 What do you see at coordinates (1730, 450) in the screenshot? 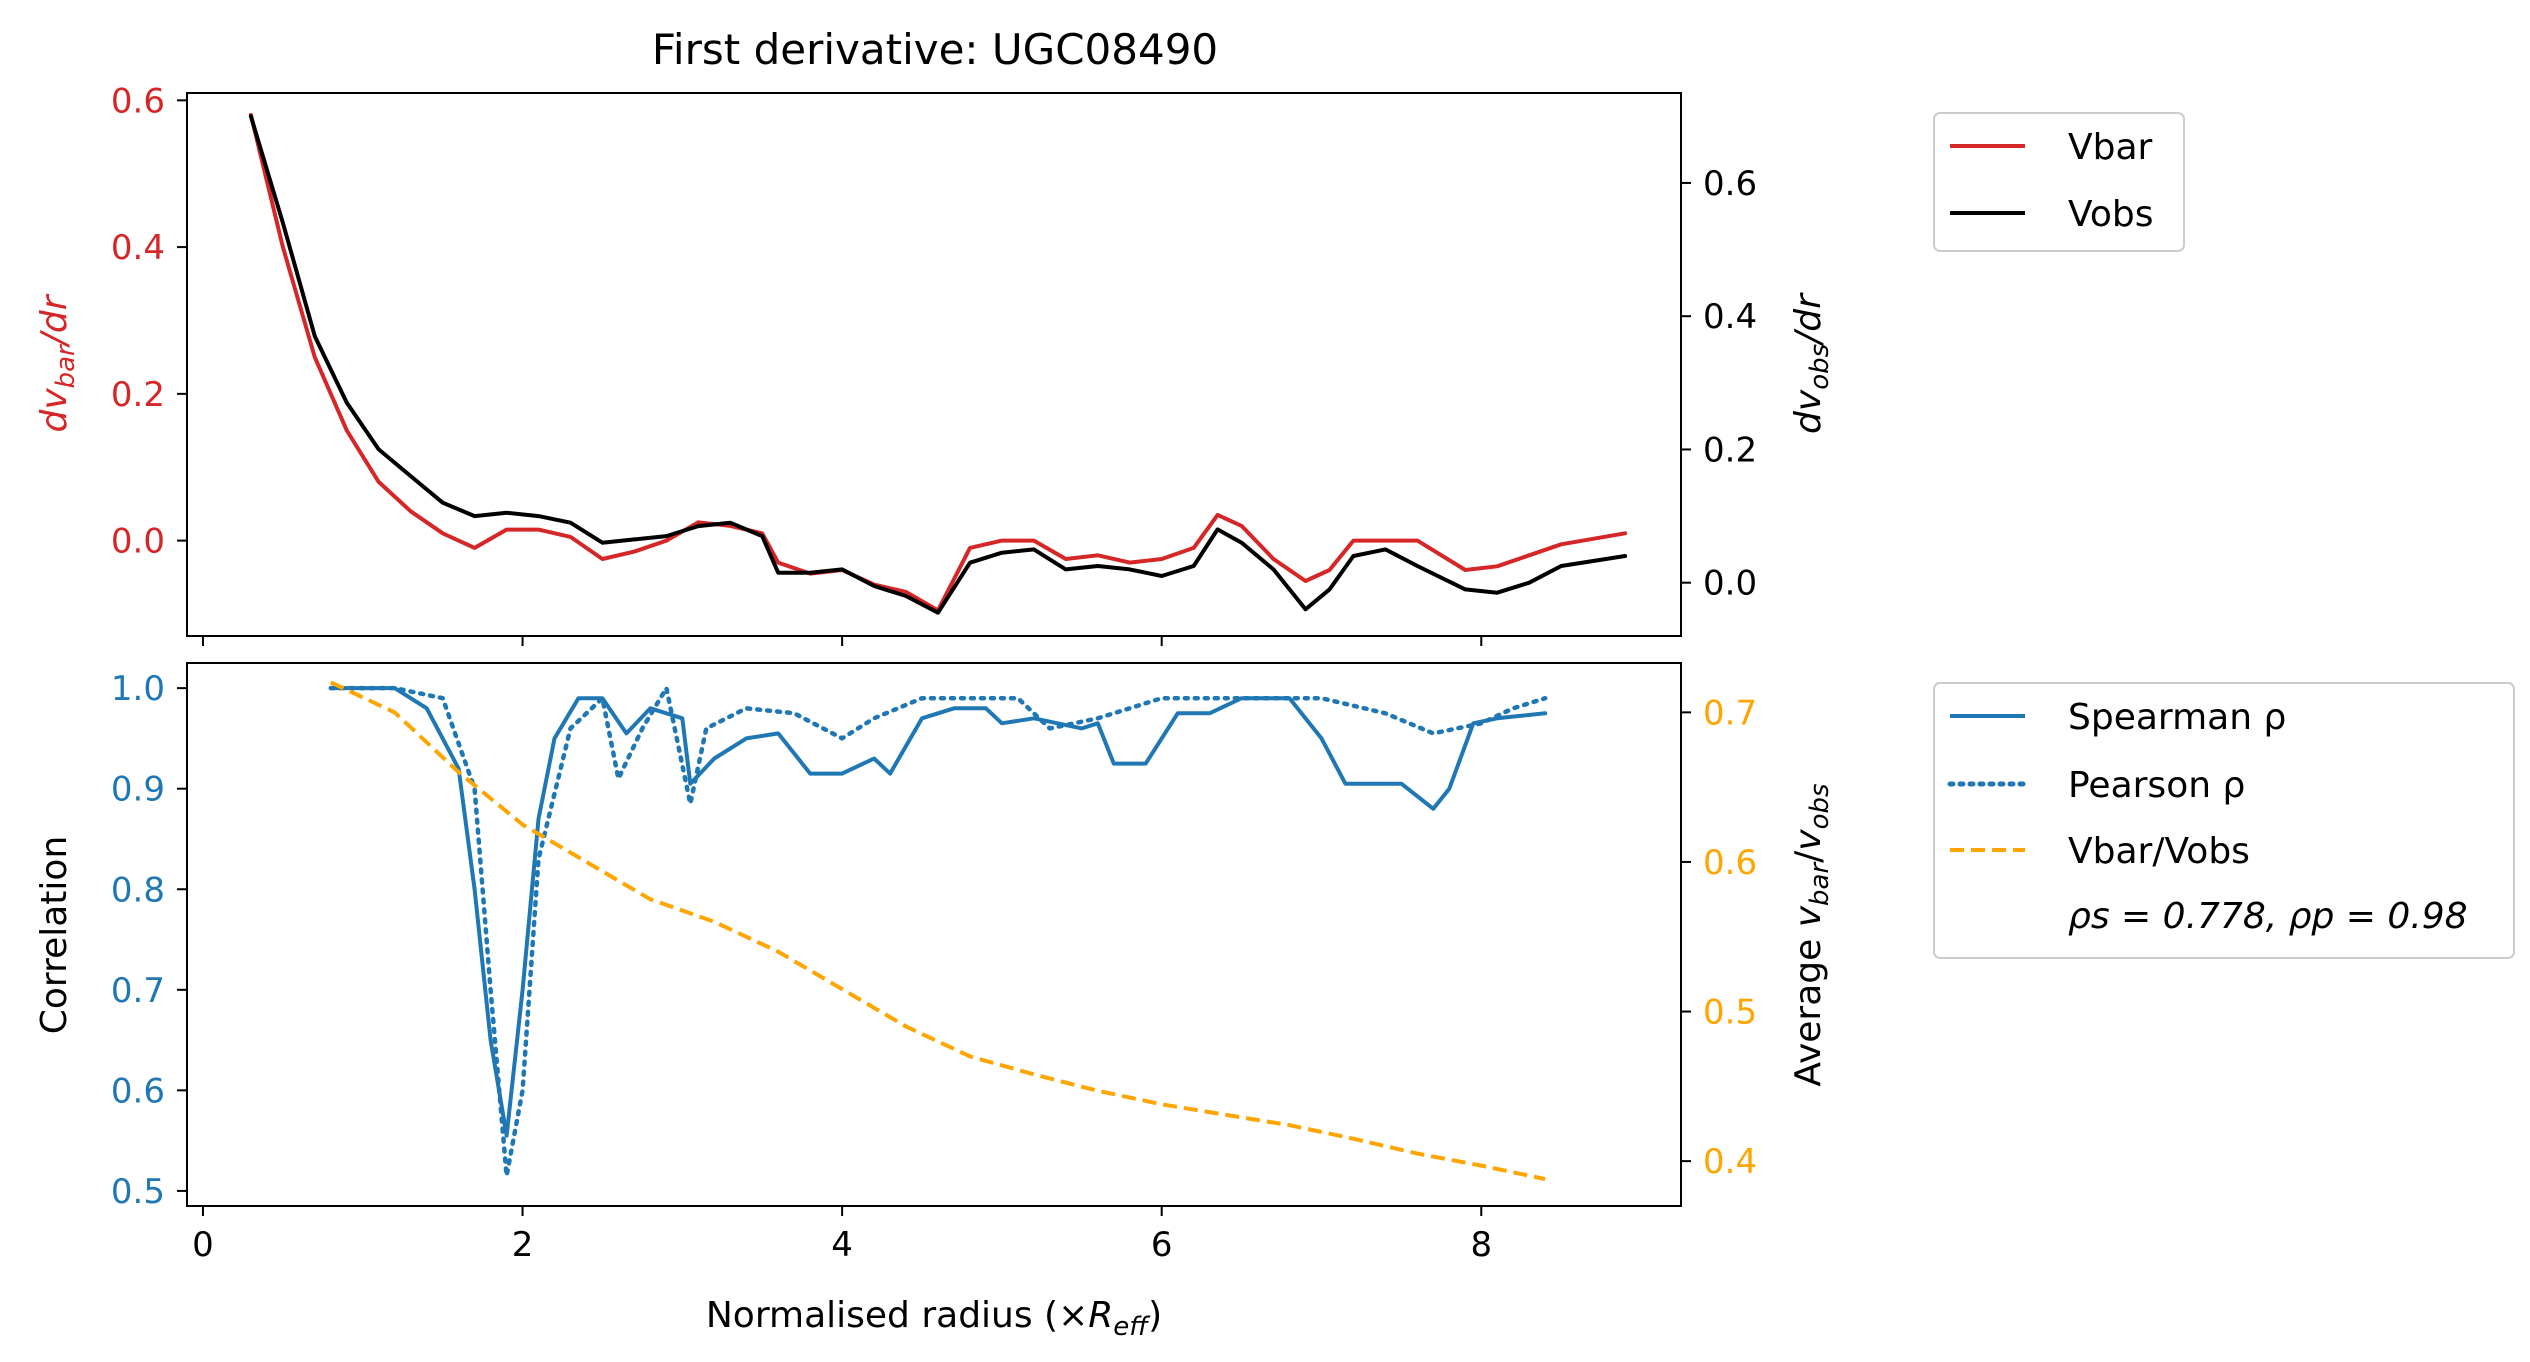
I see `right-tick-label: 0.2` at bounding box center [1730, 450].